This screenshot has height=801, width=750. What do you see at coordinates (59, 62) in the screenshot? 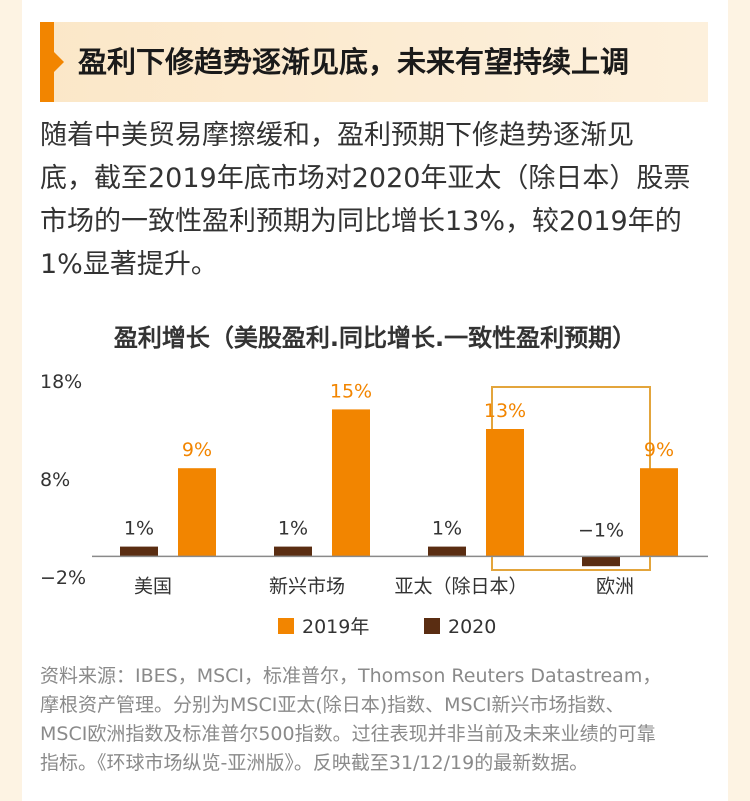
I see `header-accent-arrow-icon` at bounding box center [59, 62].